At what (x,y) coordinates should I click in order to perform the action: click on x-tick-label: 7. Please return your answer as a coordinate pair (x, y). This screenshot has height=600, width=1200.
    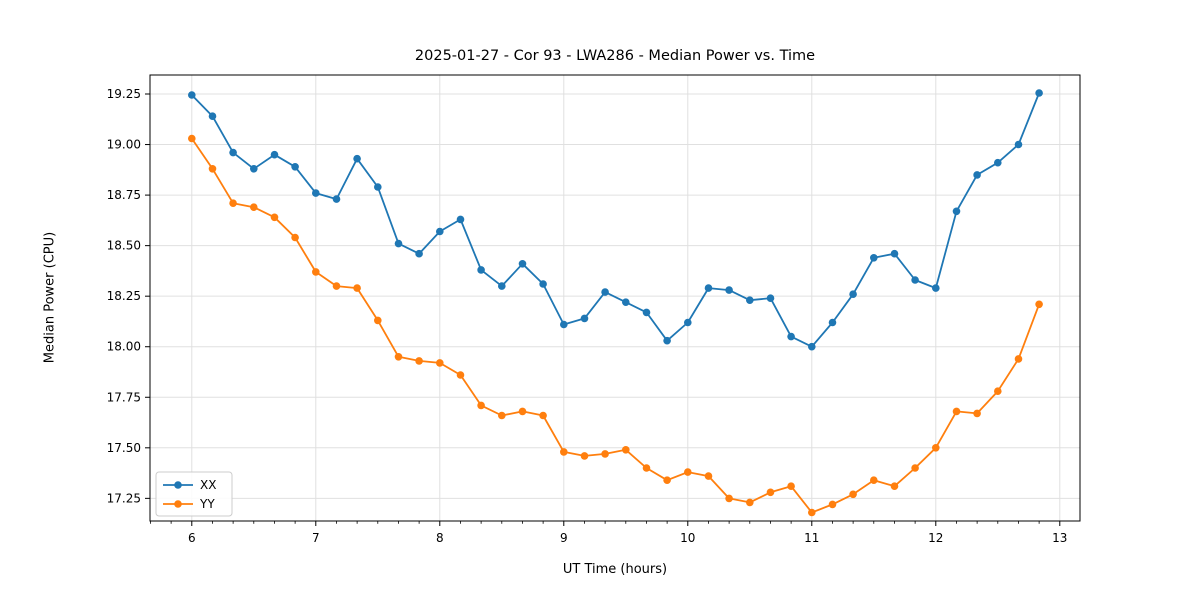
    Looking at the image, I should click on (316, 538).